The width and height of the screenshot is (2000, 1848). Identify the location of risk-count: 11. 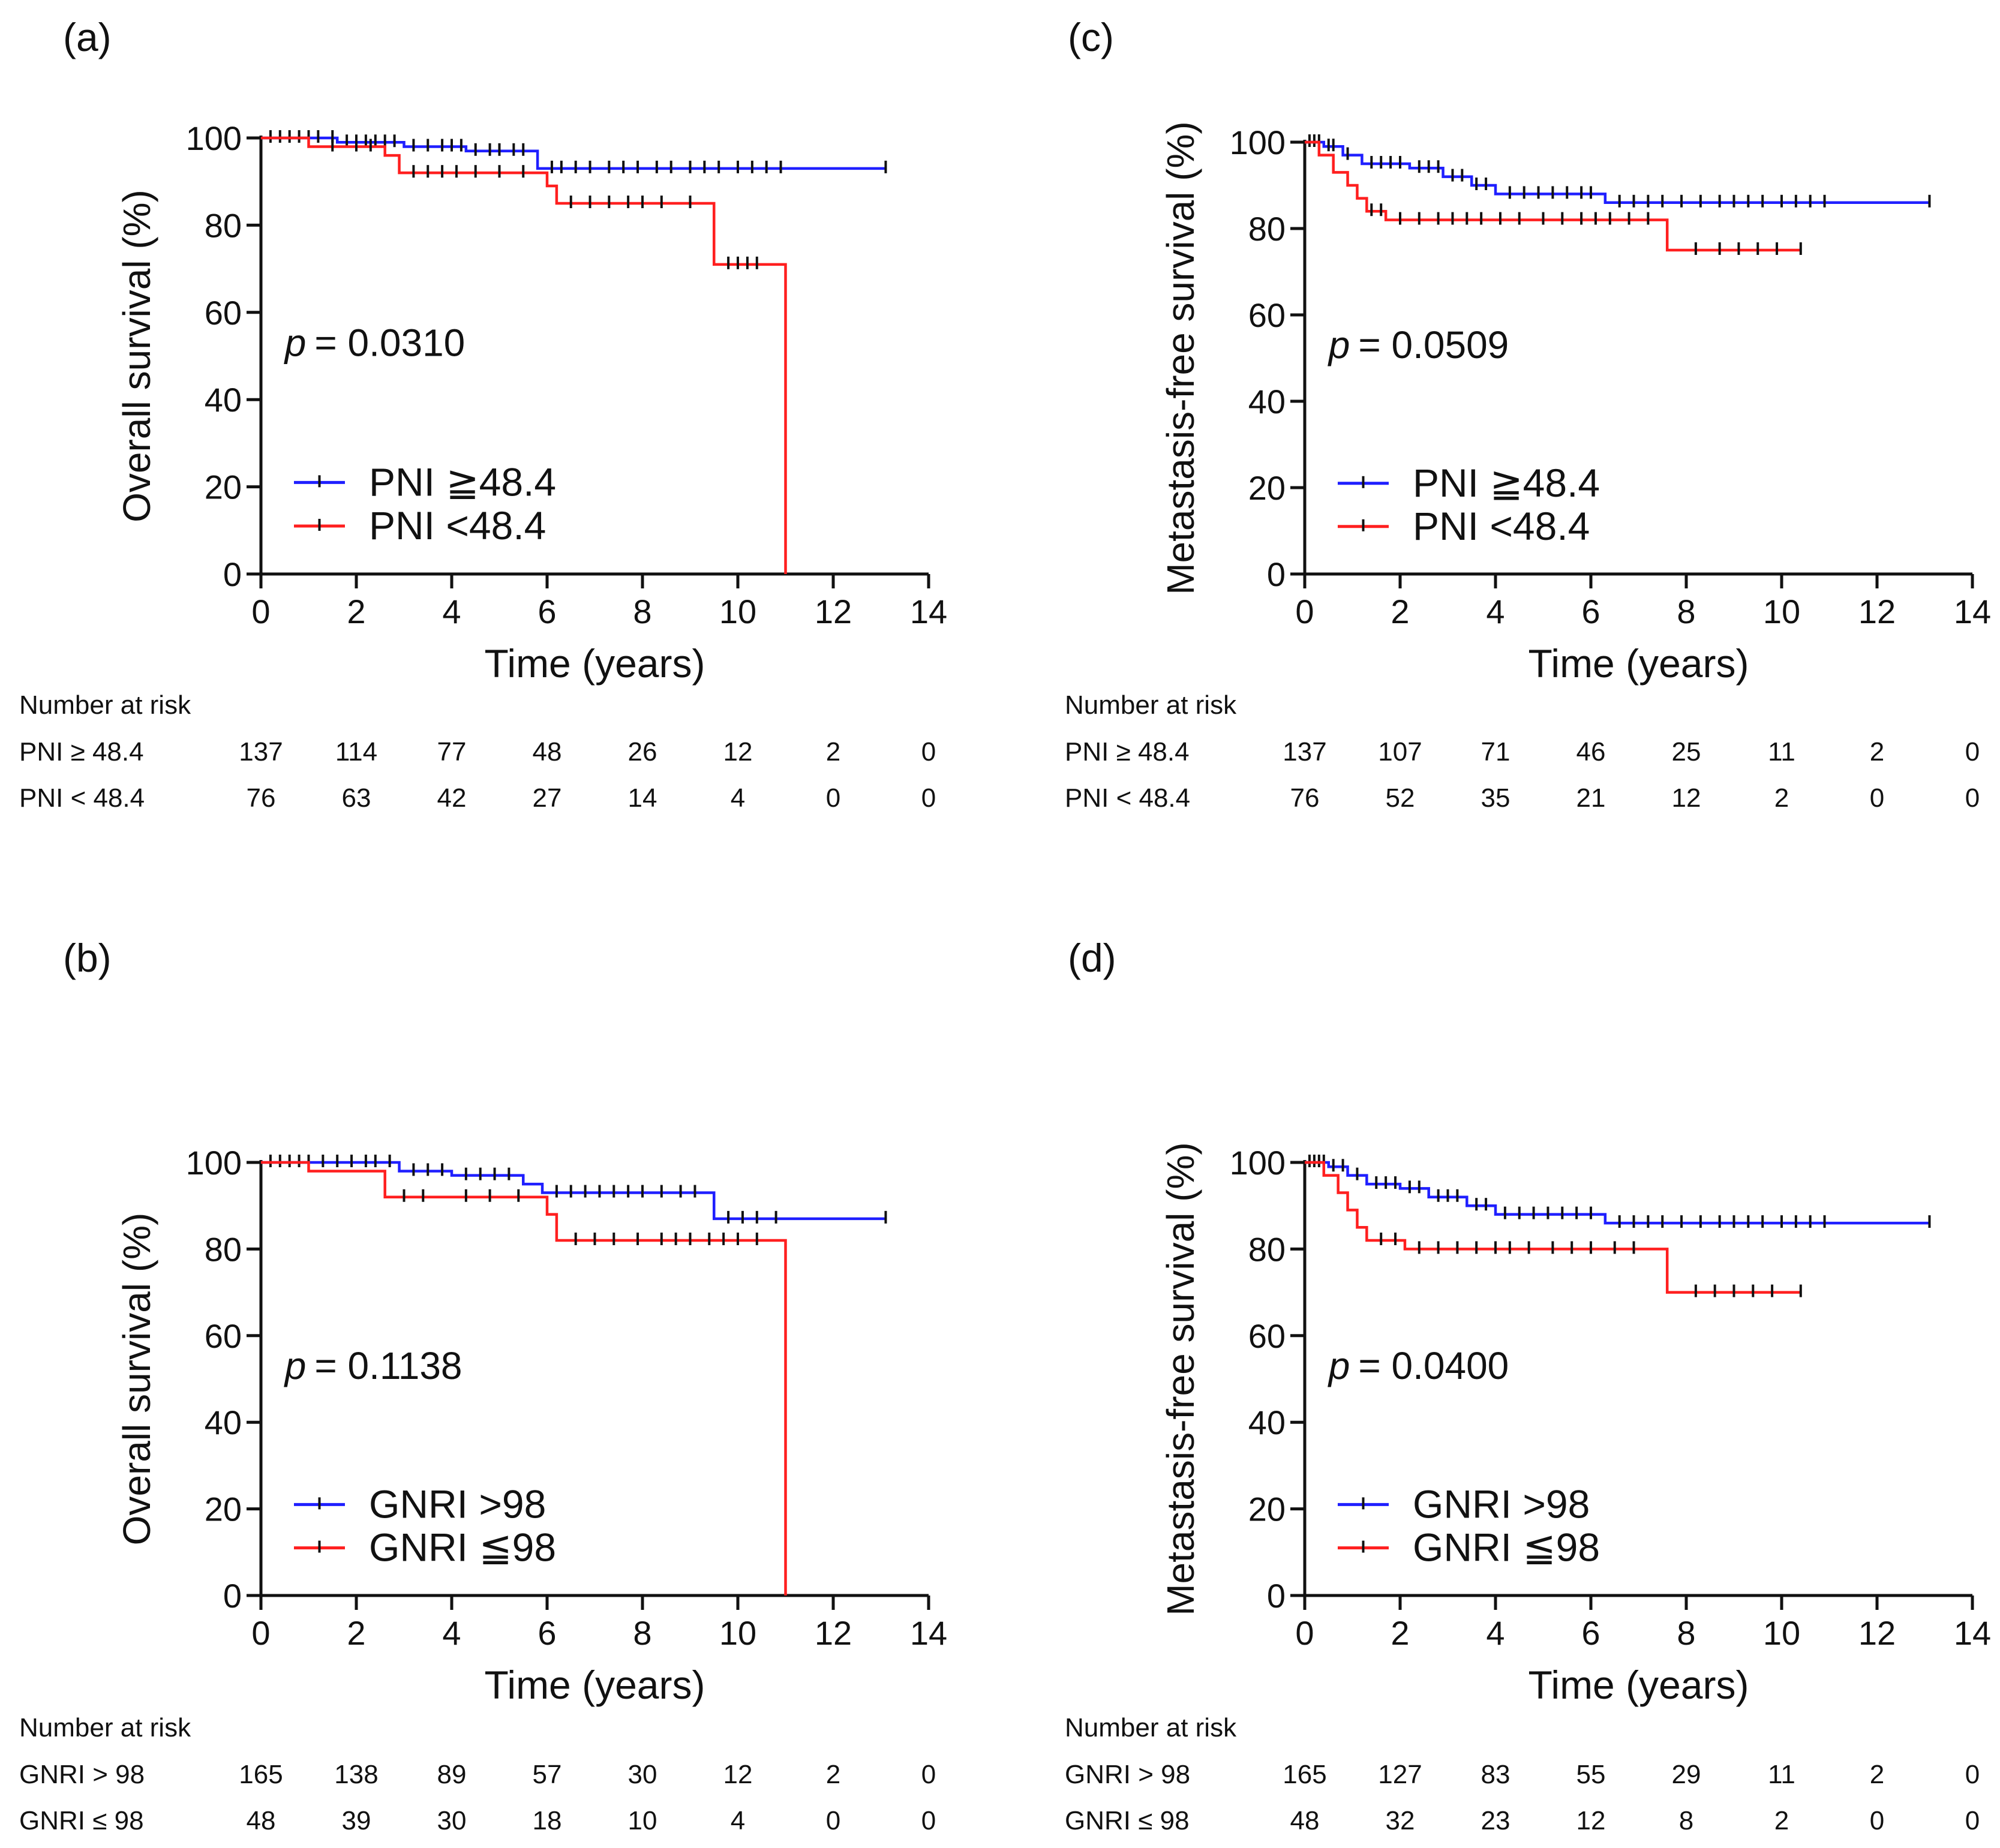
(1781, 752).